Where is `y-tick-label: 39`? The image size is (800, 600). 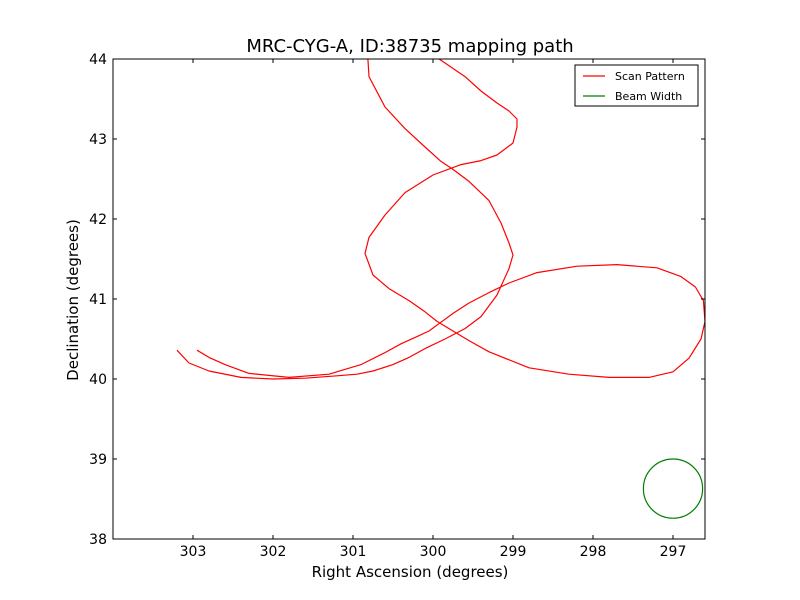
y-tick-label: 39 is located at coordinates (98, 460).